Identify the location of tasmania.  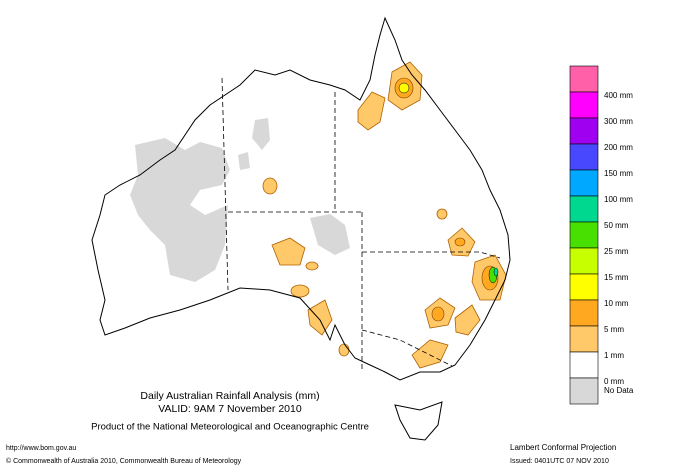
(418, 421).